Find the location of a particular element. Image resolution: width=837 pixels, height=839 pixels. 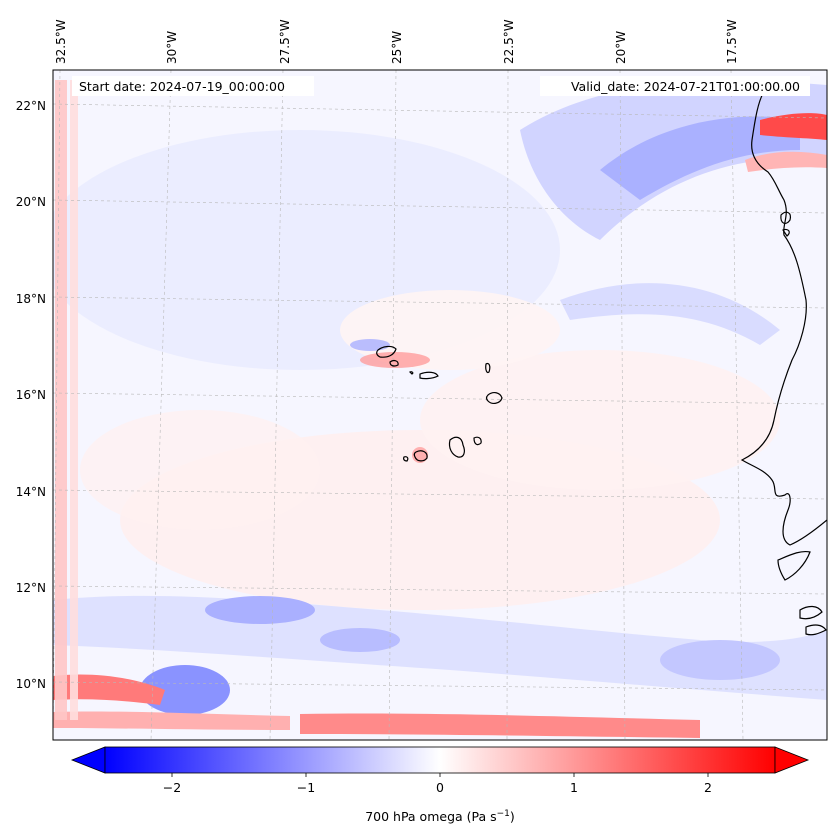

lon-label: 27.5°W is located at coordinates (285, 41).